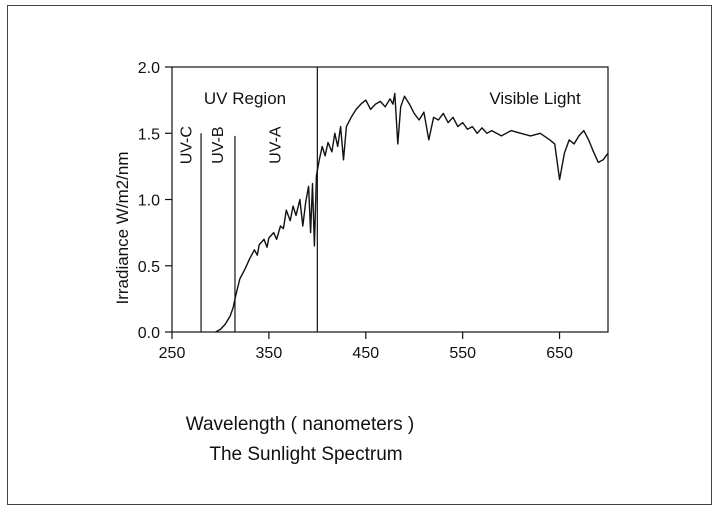 The height and width of the screenshot is (516, 722). Describe the element at coordinates (269, 353) in the screenshot. I see `x-tick-label: 350` at that location.